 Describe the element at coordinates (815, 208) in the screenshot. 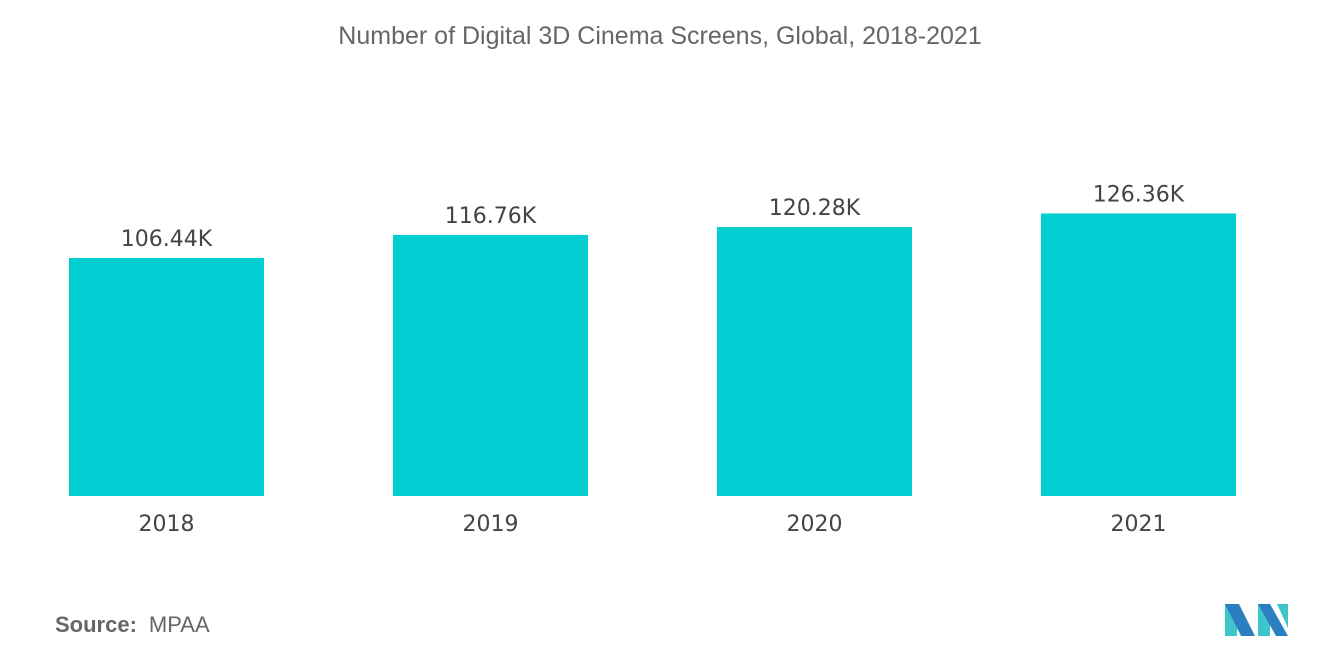

I see `data-label-2020: 120.28K` at that location.